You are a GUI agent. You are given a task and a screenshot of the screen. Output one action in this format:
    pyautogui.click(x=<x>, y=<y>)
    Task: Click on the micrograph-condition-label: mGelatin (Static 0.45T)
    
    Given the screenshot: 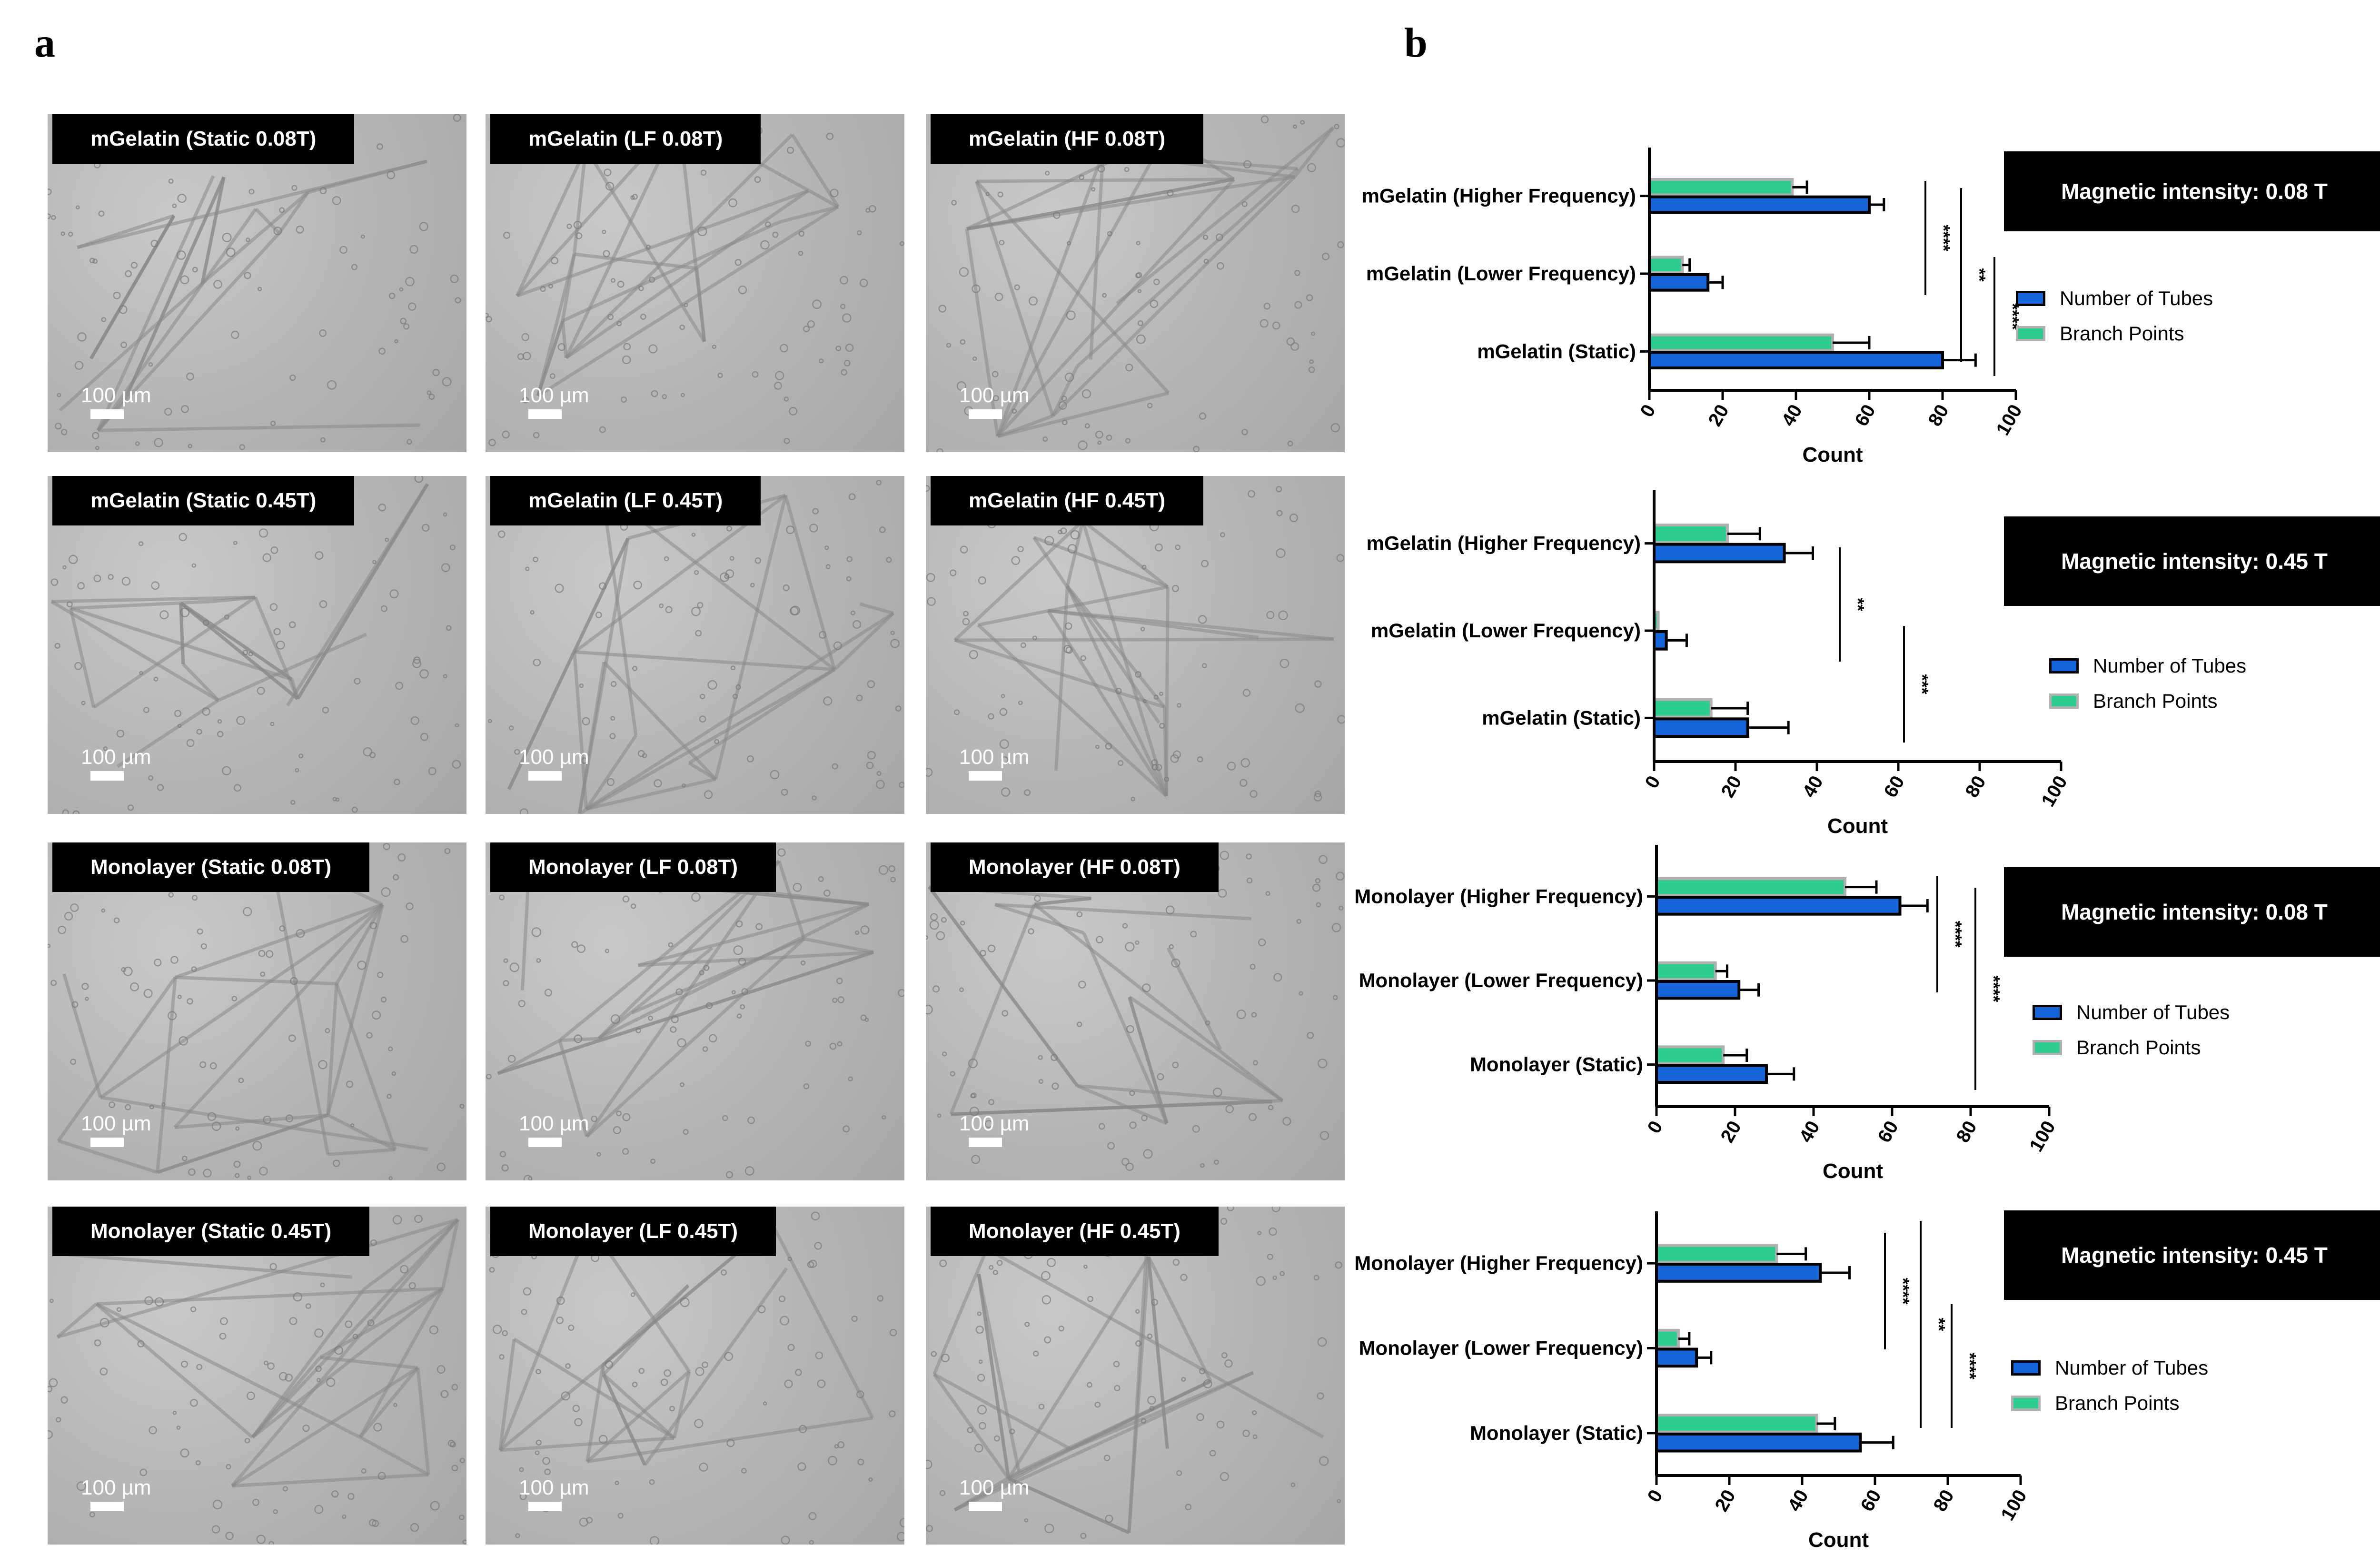 What is the action you would take?
    pyautogui.click(x=203, y=501)
    